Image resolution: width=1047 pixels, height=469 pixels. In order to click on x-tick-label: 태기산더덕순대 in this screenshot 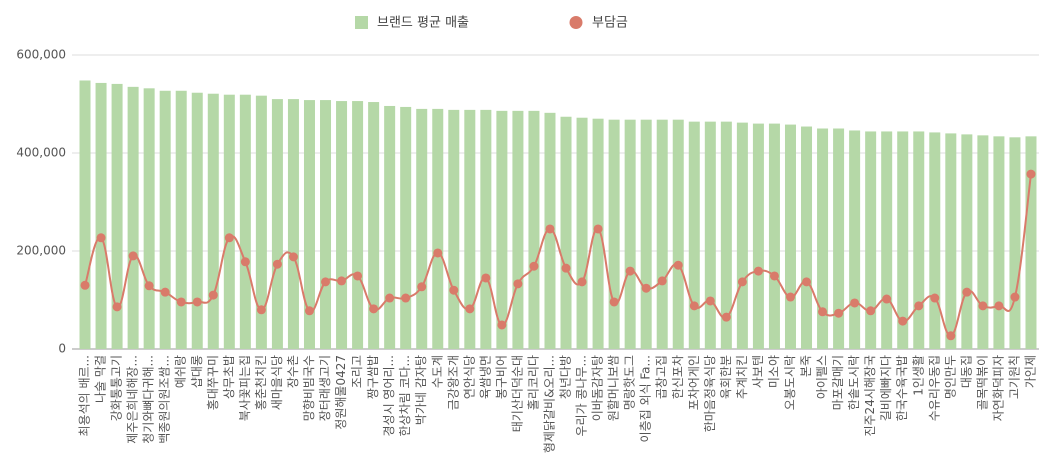, I will do `click(517, 393)`.